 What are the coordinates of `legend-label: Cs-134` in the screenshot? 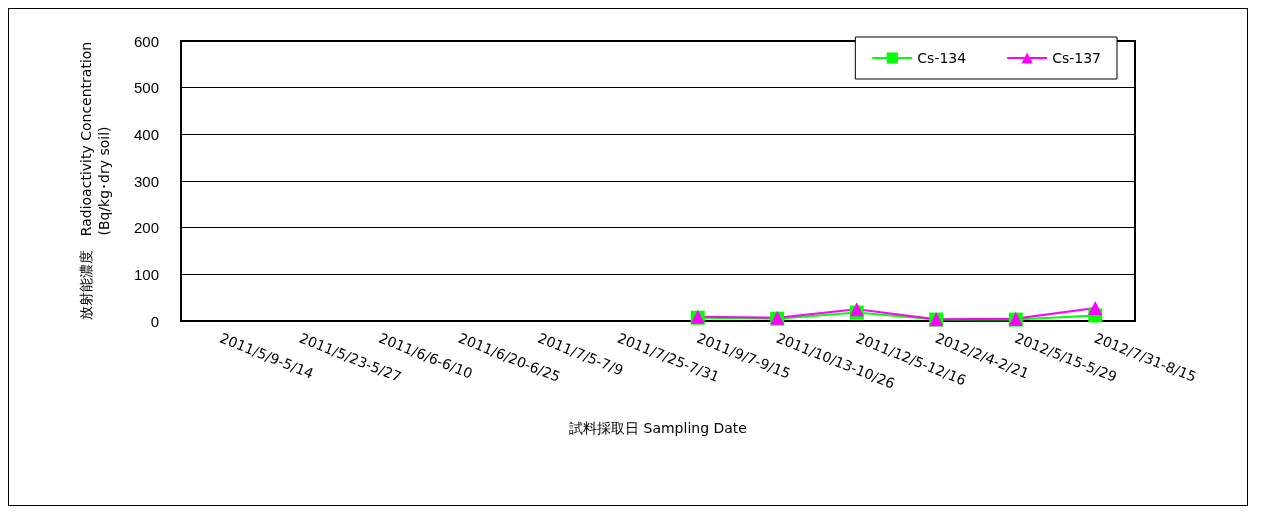 It's located at (942, 58).